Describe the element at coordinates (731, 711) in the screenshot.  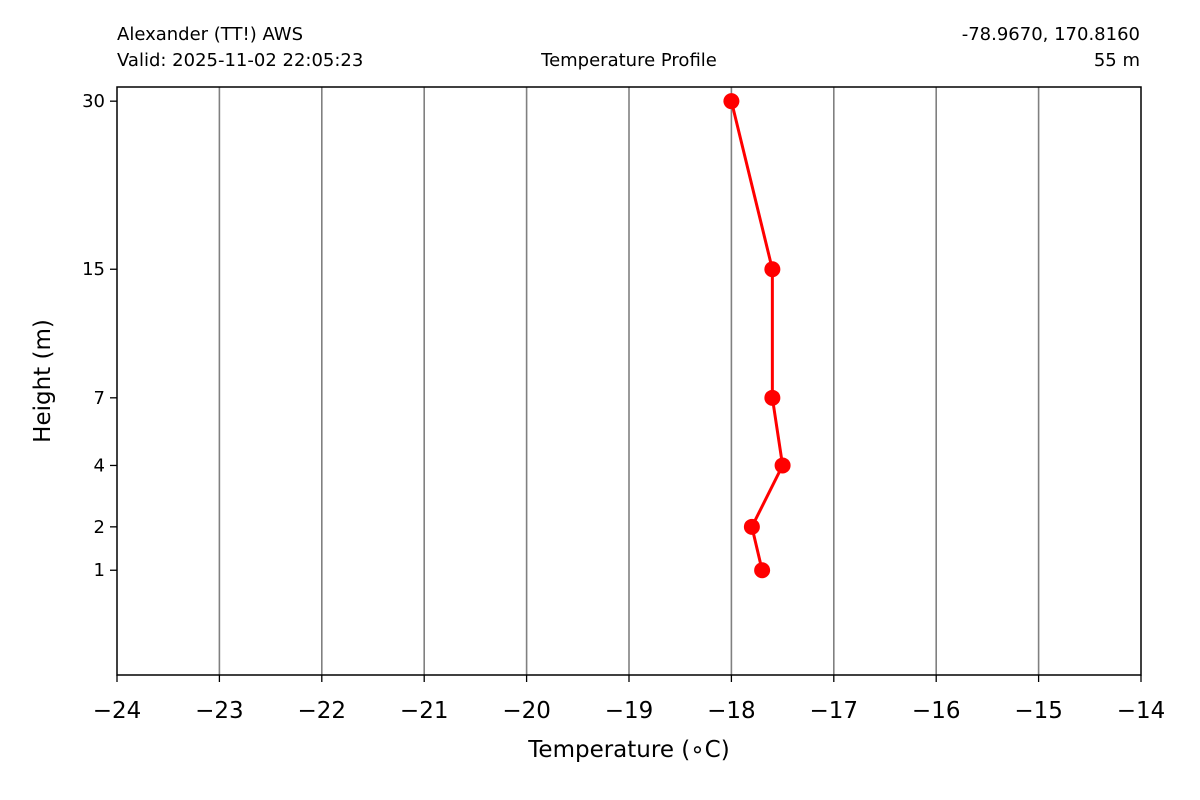
I see `x-tick-label: −18` at that location.